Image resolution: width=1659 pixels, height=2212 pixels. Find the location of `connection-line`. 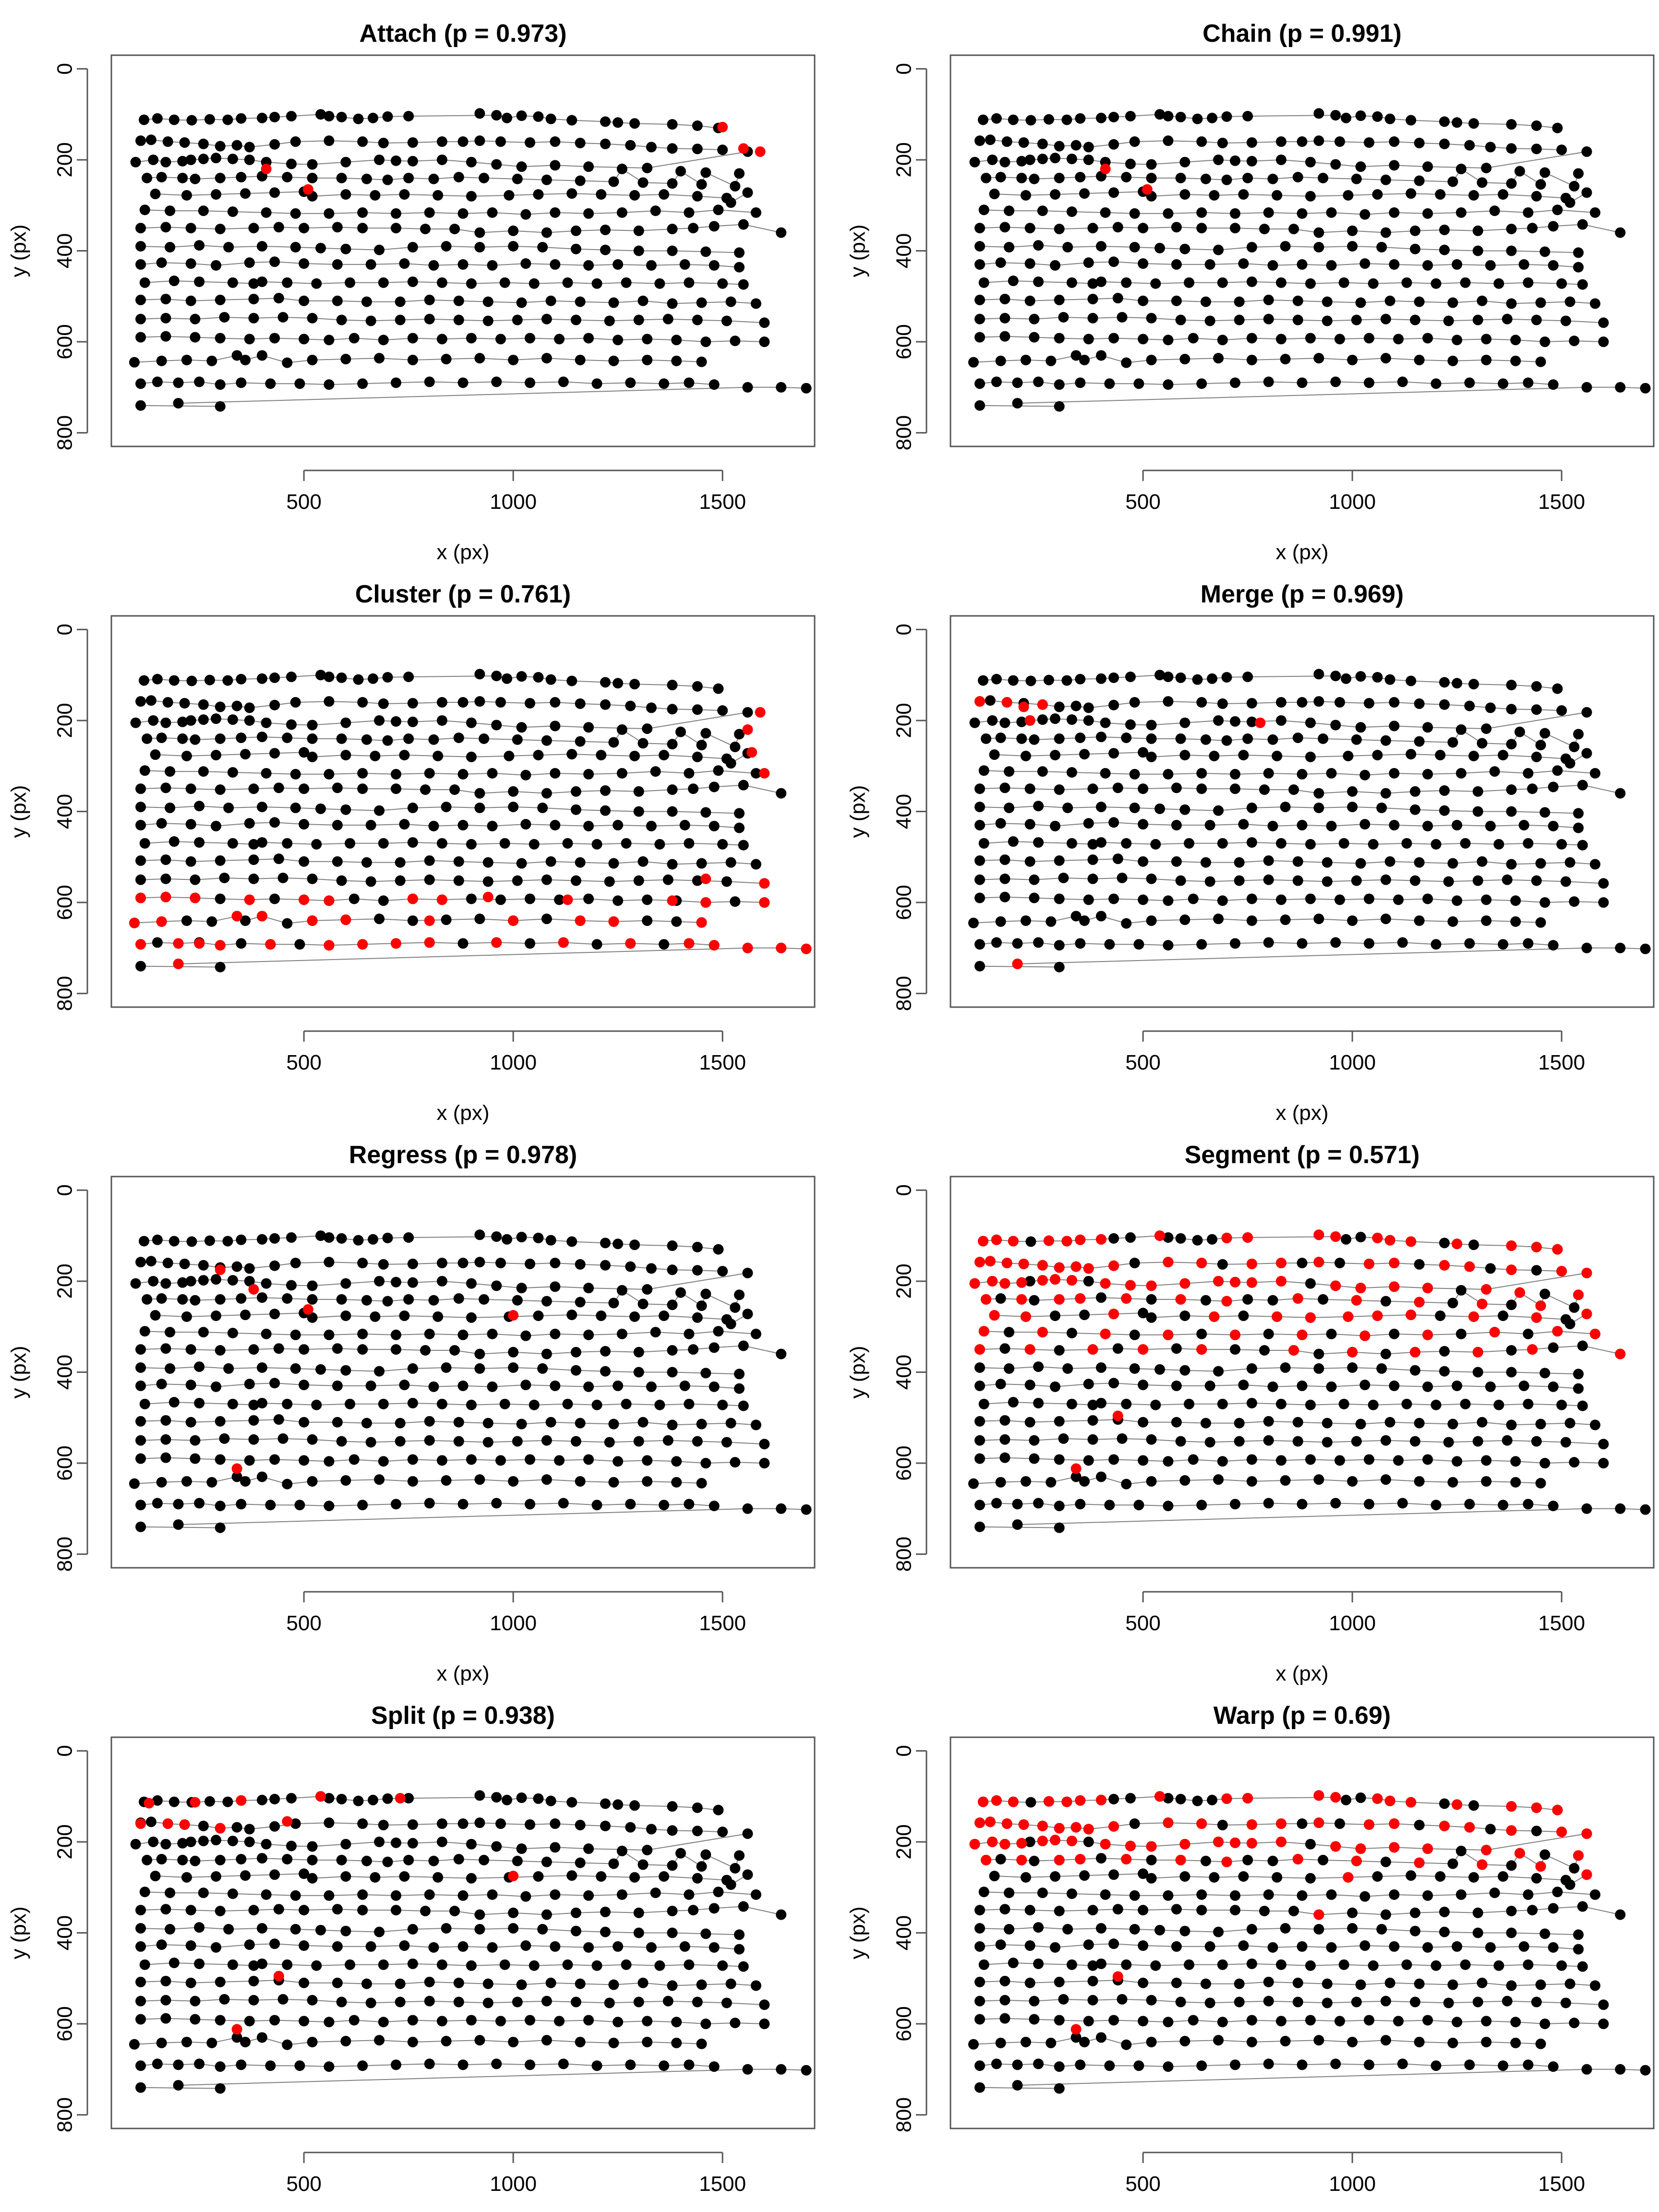

connection-line is located at coordinates (1300, 789).